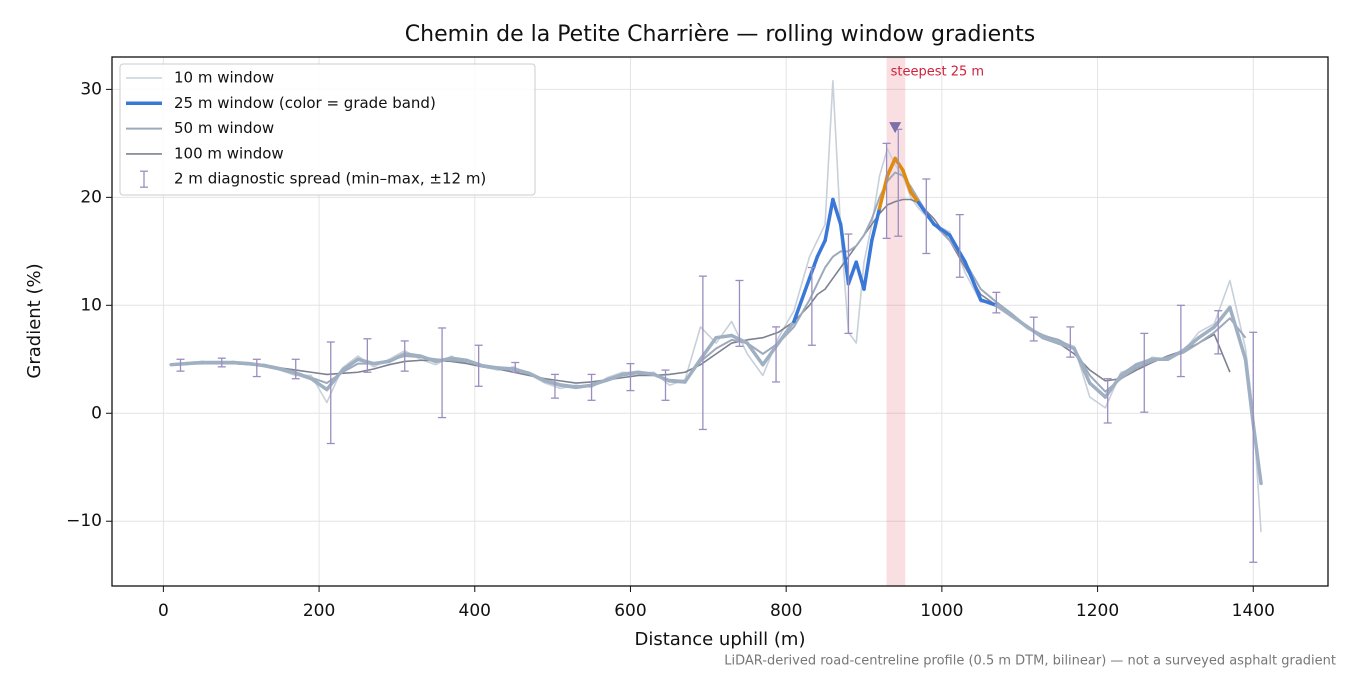 This screenshot has width=1350, height=675. What do you see at coordinates (319, 611) in the screenshot?
I see `x-tick-label: 200` at bounding box center [319, 611].